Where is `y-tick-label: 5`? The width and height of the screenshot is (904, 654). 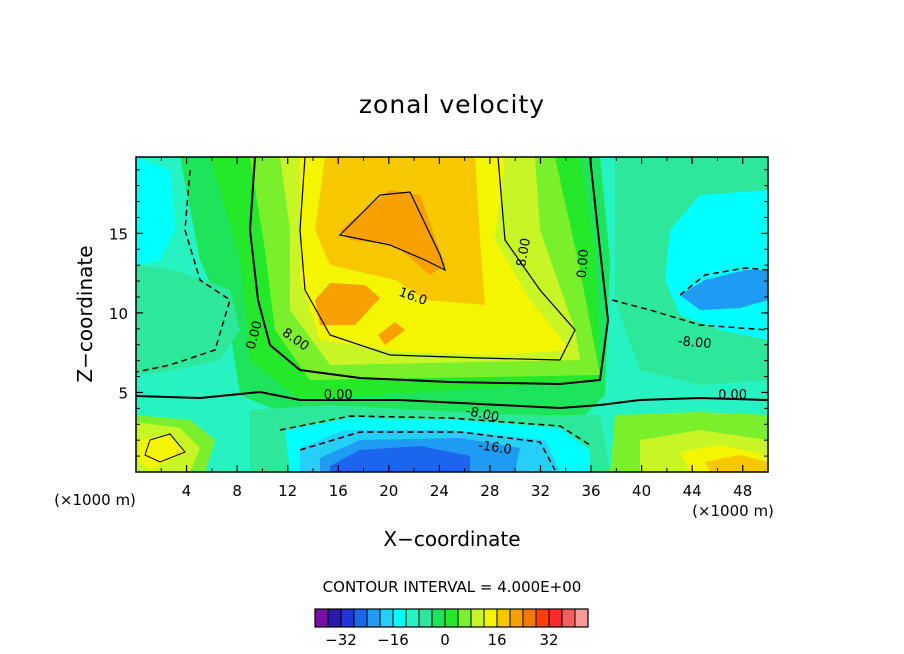
y-tick-label: 5 is located at coordinates (123, 393).